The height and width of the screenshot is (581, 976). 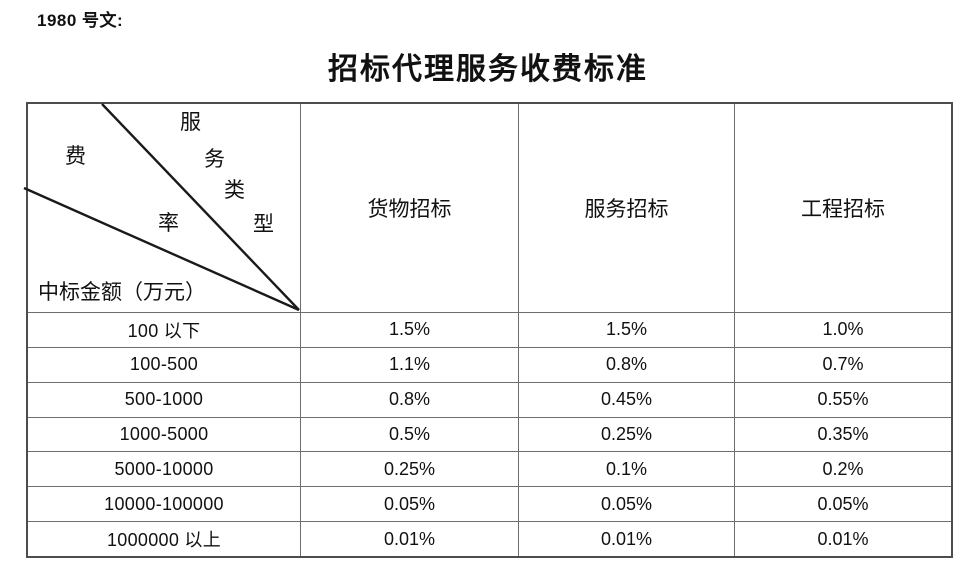 I want to click on fee-rate-cell: 0.7%, so click(x=842, y=364).